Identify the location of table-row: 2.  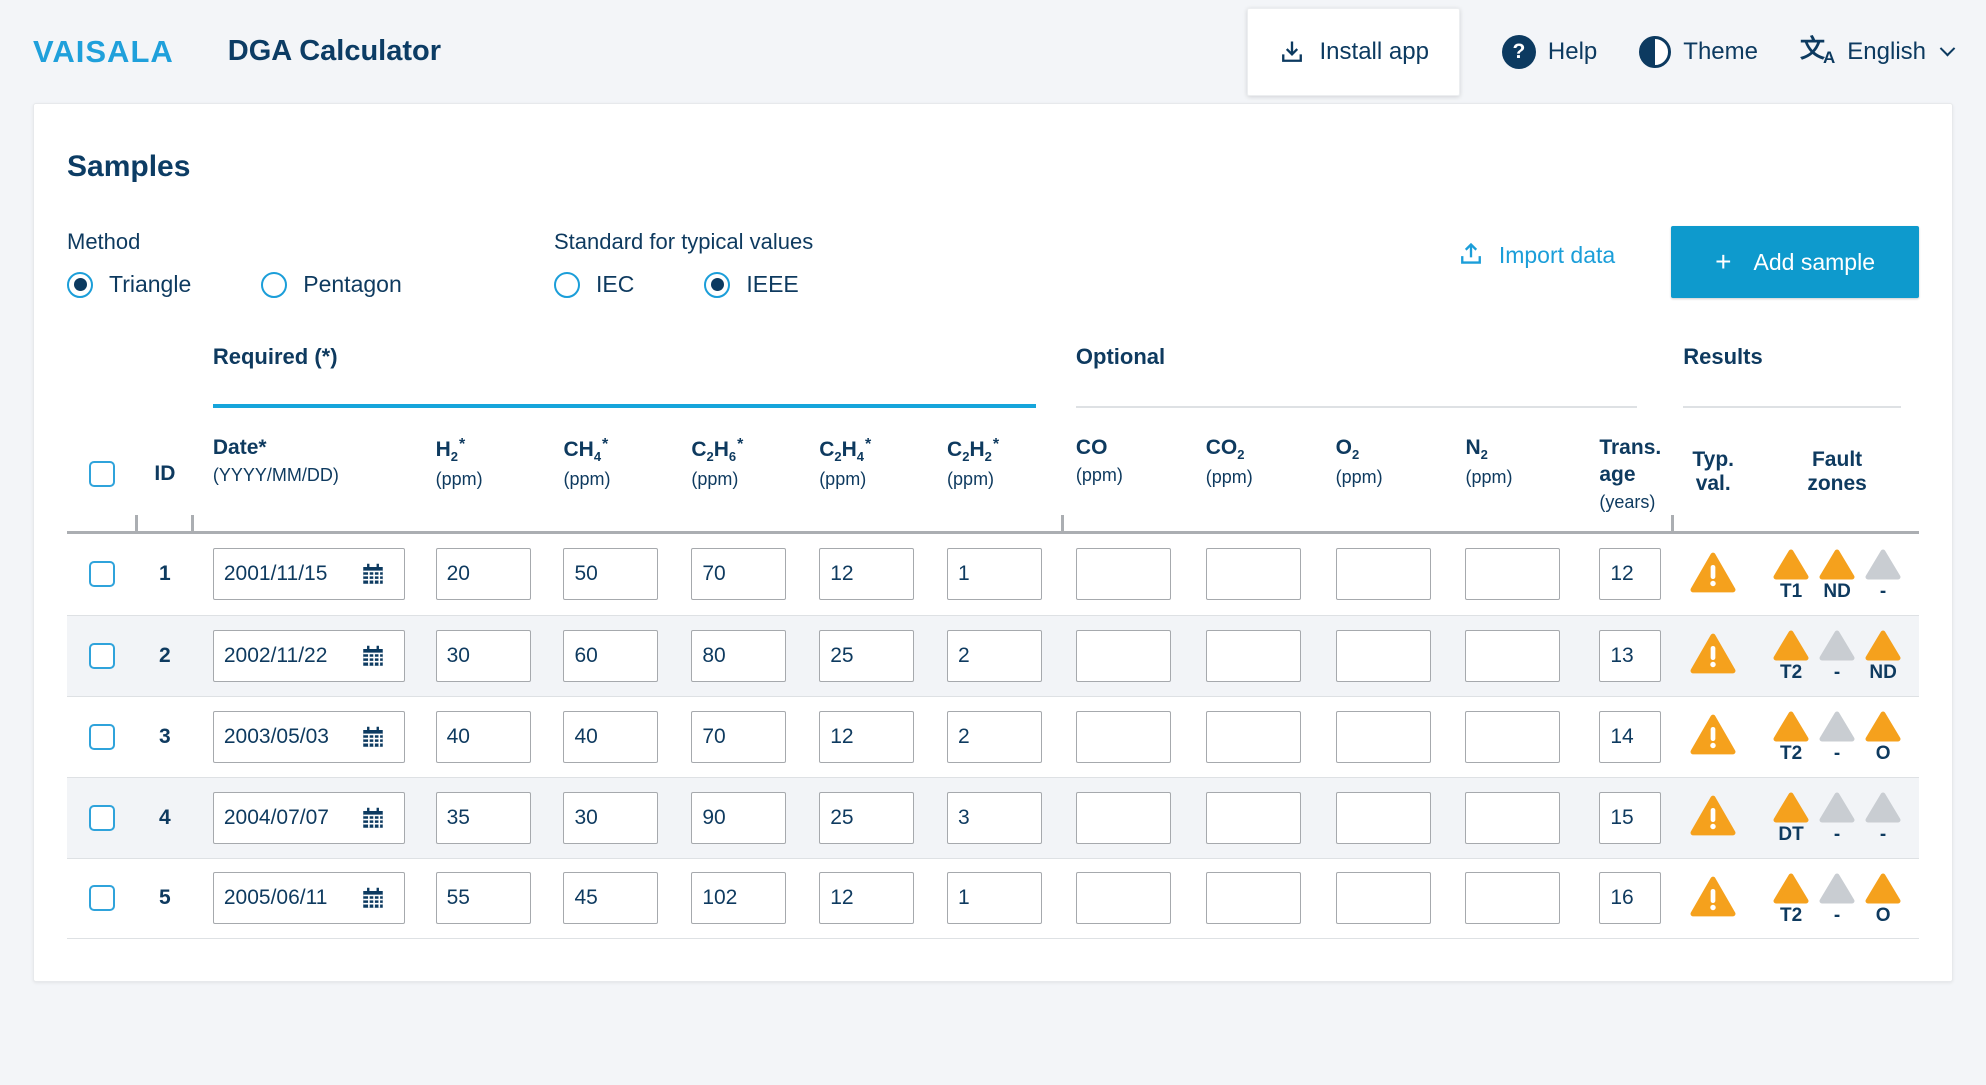
(993, 655).